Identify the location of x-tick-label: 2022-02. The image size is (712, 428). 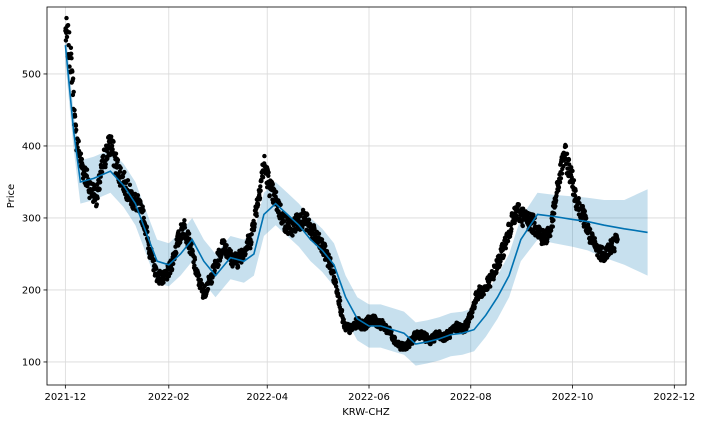
(169, 397).